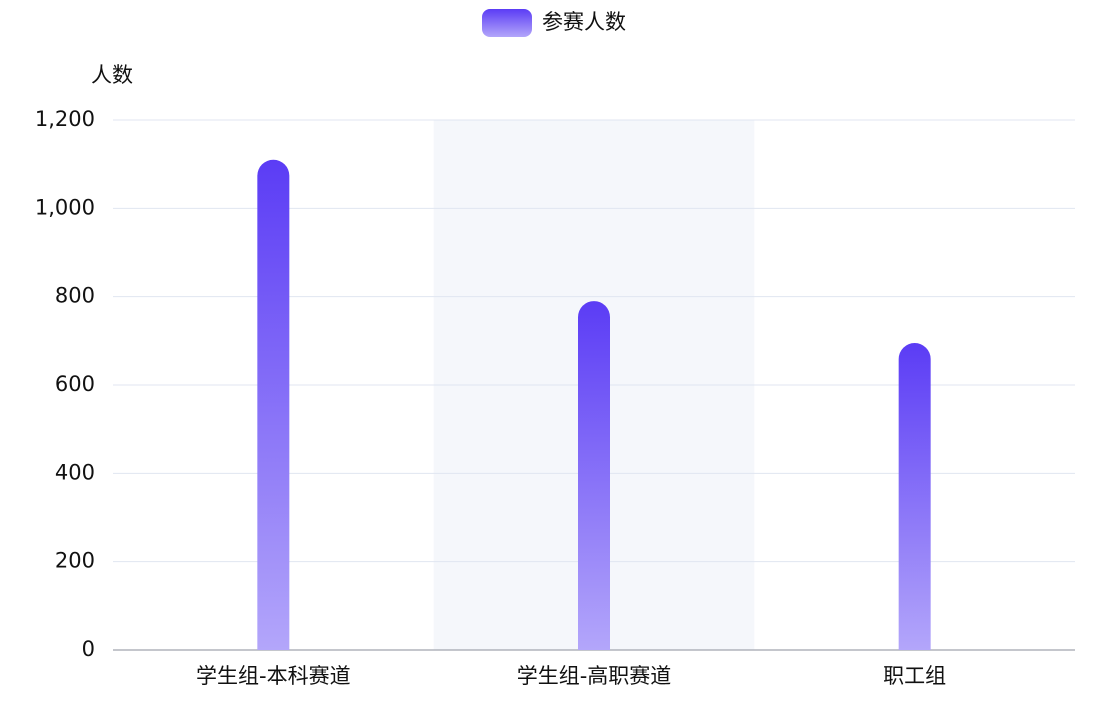  What do you see at coordinates (75, 561) in the screenshot?
I see `y-tick-label: 200` at bounding box center [75, 561].